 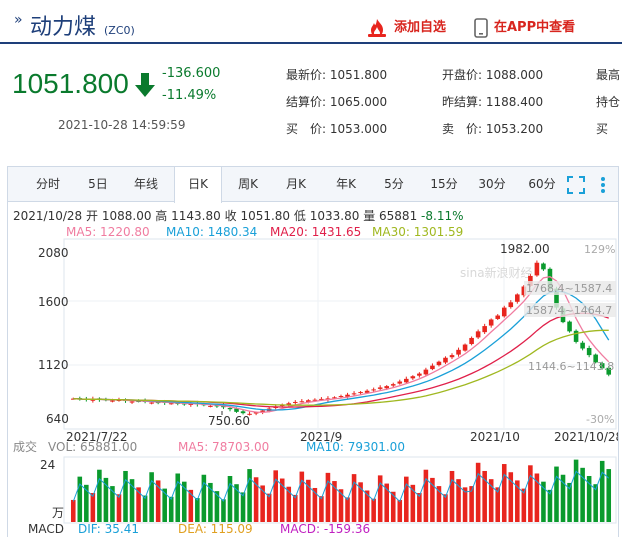 What do you see at coordinates (346, 184) in the screenshot?
I see `tab-yearly-k: 年K` at bounding box center [346, 184].